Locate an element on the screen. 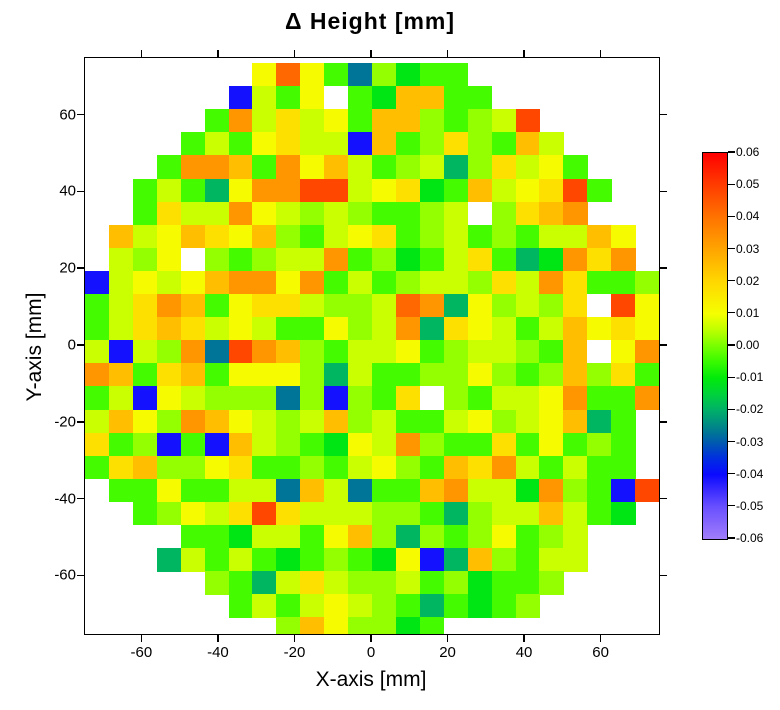 The width and height of the screenshot is (780, 710). heatmap-hole-cell is located at coordinates (336, 98).